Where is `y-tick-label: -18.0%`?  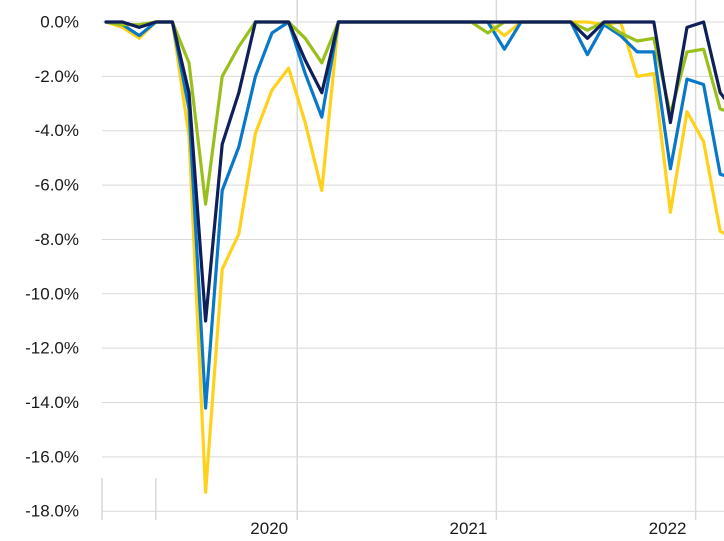 y-tick-label: -18.0% is located at coordinates (52, 511).